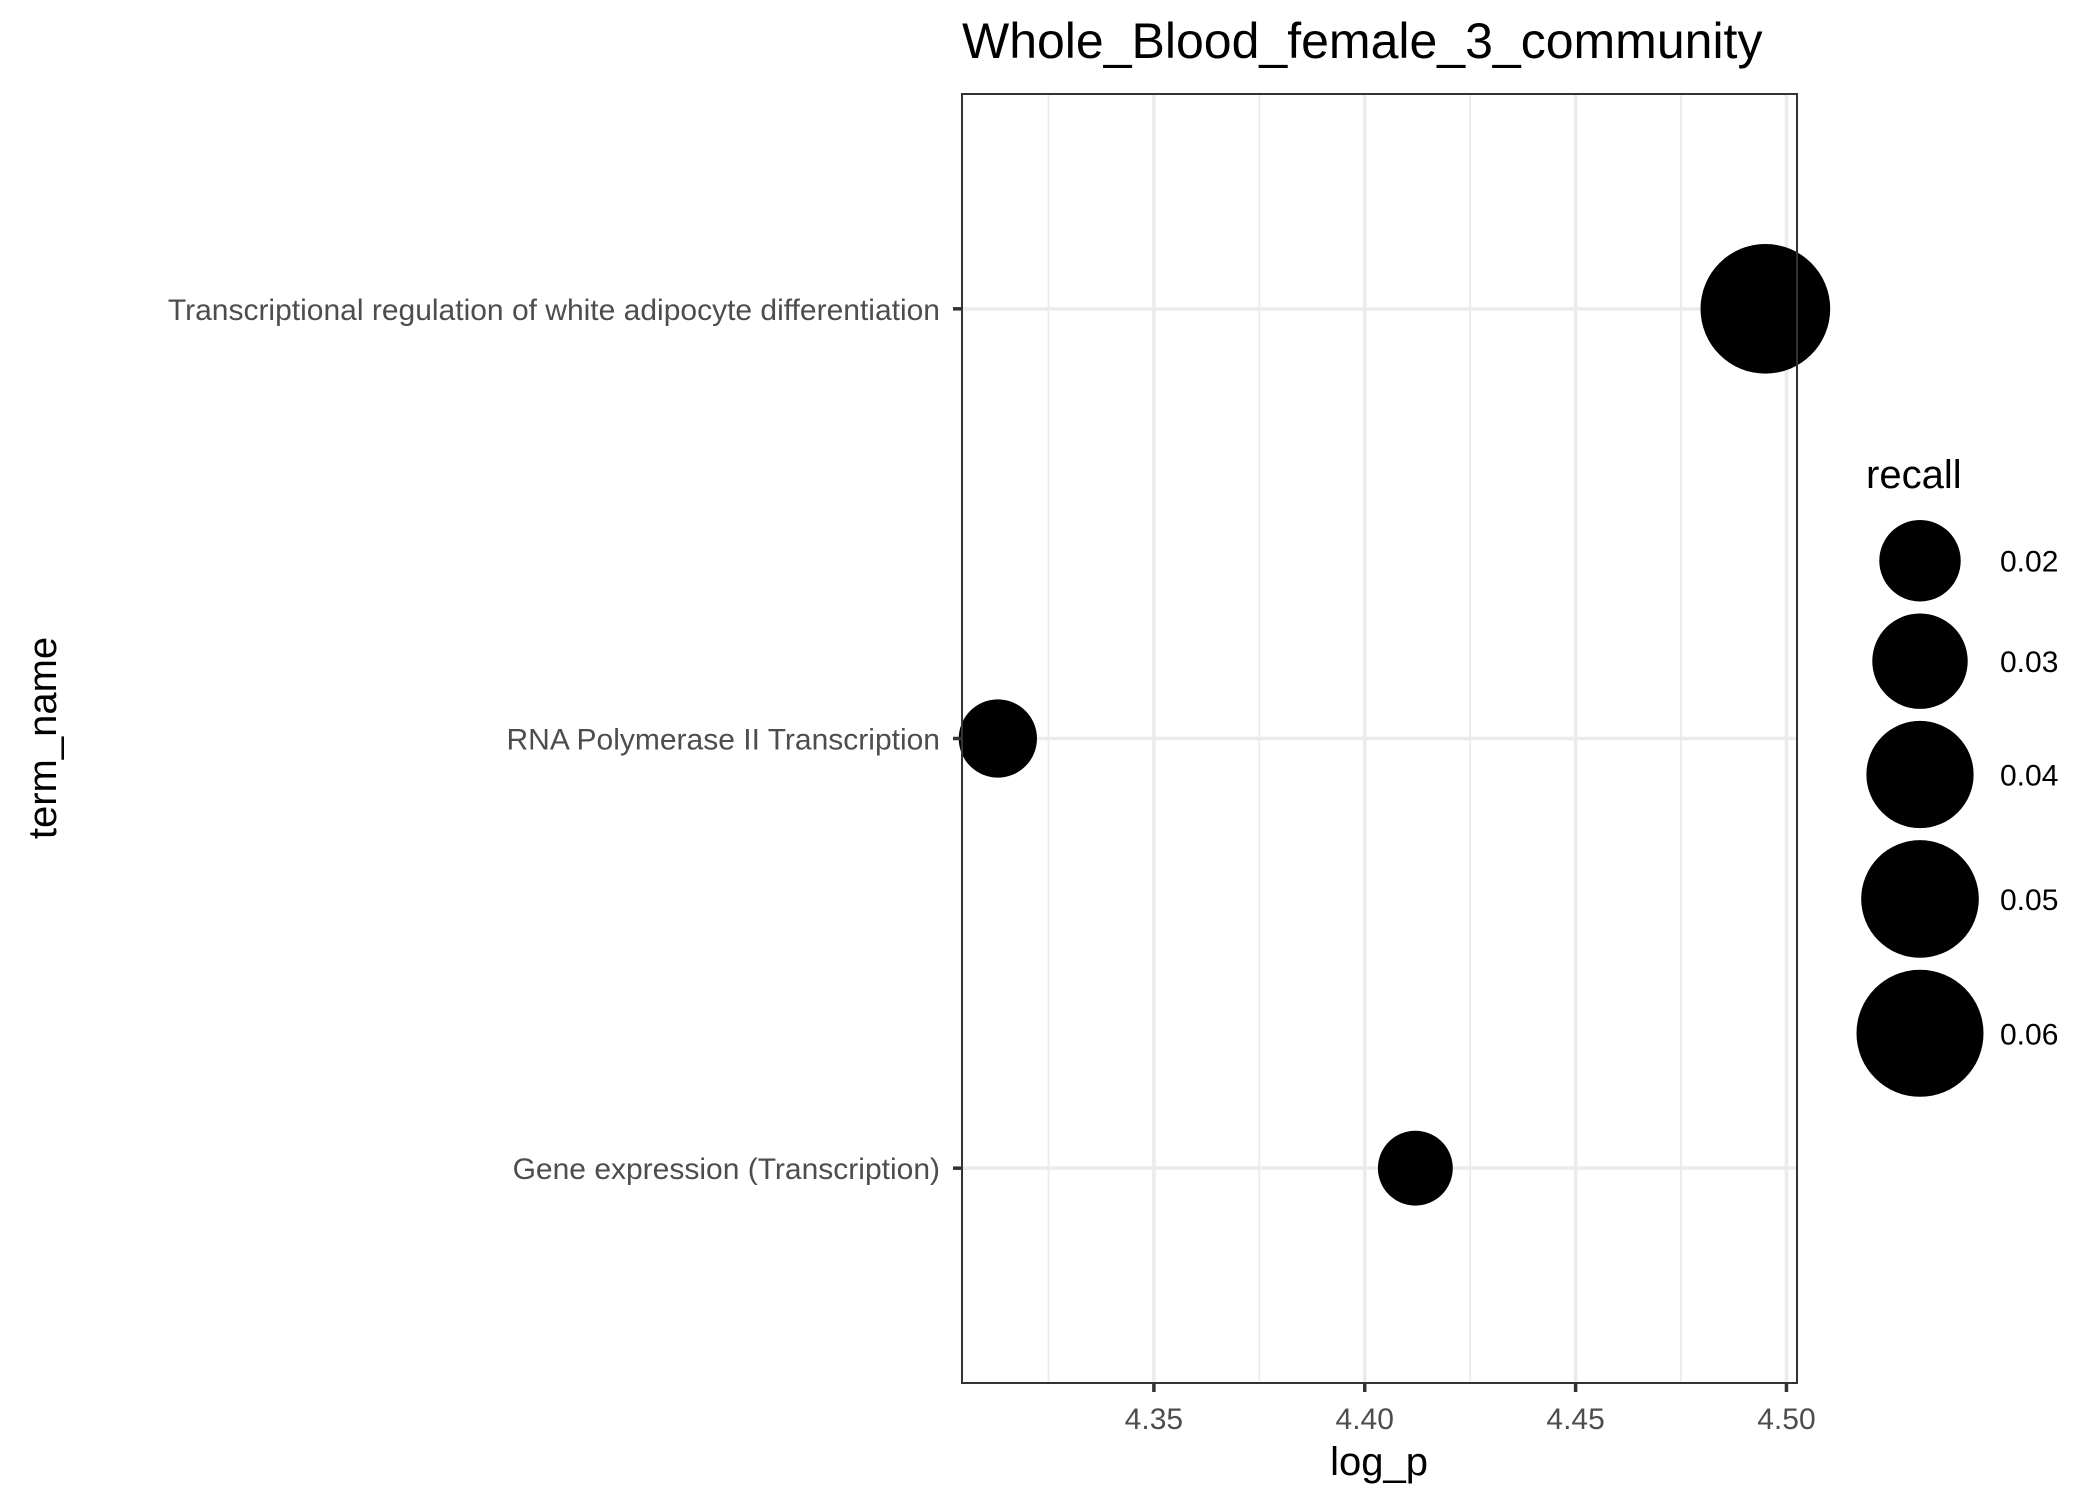 The image size is (2100, 1499). What do you see at coordinates (1365, 1419) in the screenshot?
I see `x-tick-label: 4.40` at bounding box center [1365, 1419].